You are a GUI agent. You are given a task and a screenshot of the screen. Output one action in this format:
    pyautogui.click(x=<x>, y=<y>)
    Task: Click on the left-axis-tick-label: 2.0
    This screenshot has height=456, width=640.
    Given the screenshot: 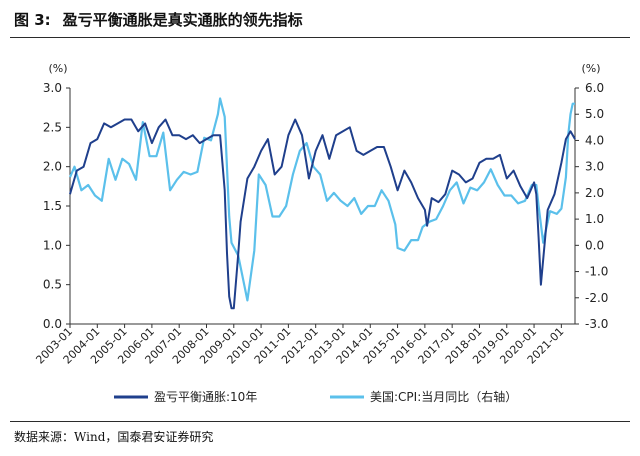 What is the action you would take?
    pyautogui.click(x=52, y=167)
    